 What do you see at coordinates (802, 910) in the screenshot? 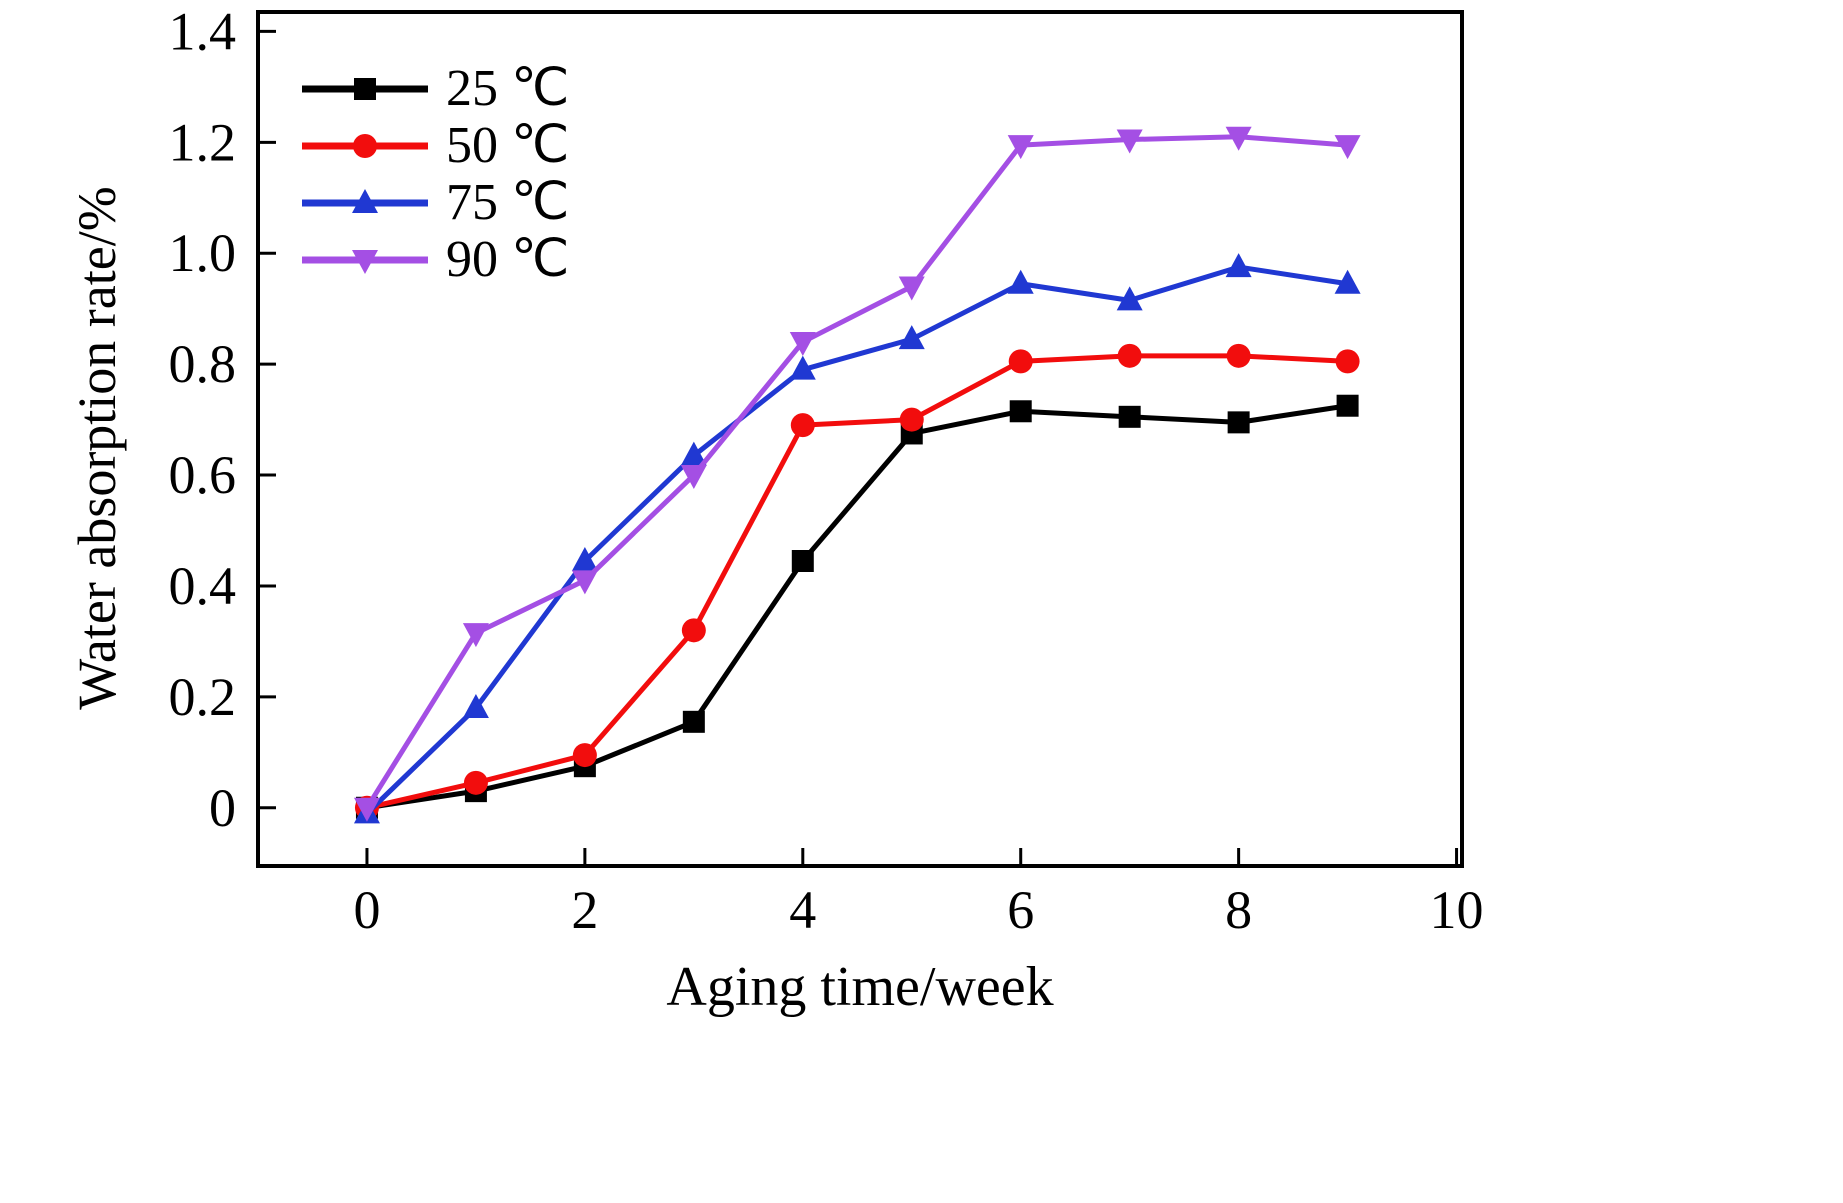
I see `x-tick-label: 4` at bounding box center [802, 910].